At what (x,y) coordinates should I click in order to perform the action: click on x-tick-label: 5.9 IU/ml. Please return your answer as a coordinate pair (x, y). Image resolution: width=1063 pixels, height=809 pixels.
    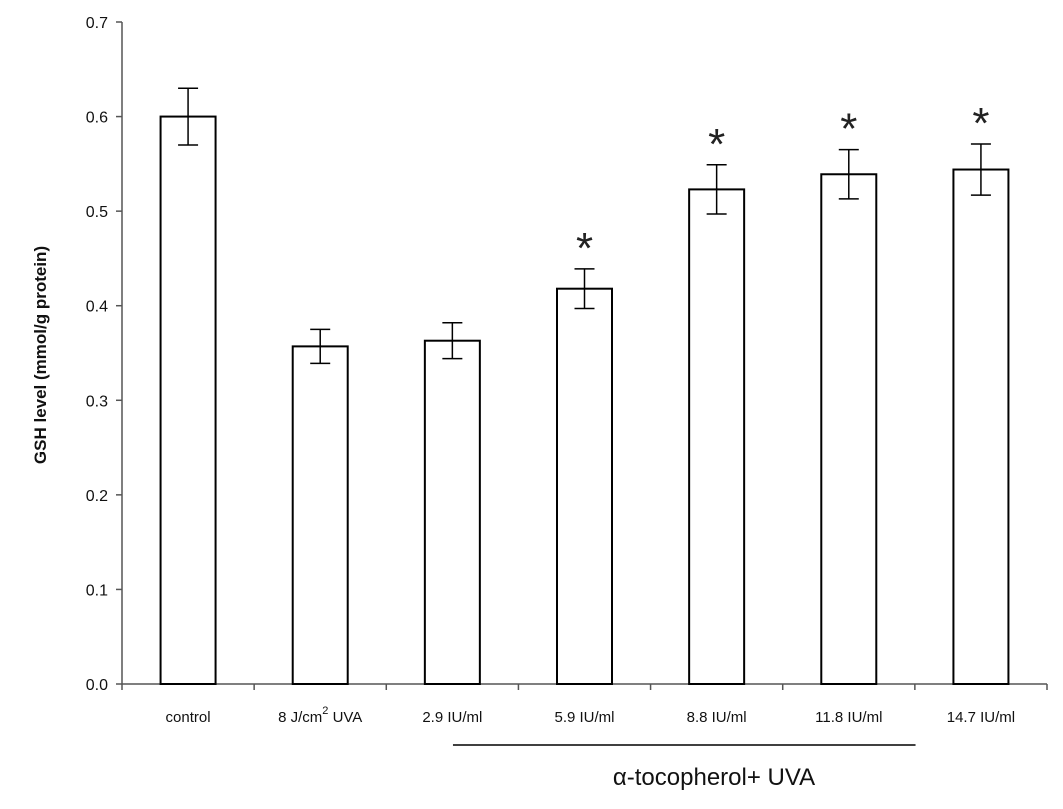
    Looking at the image, I should click on (584, 717).